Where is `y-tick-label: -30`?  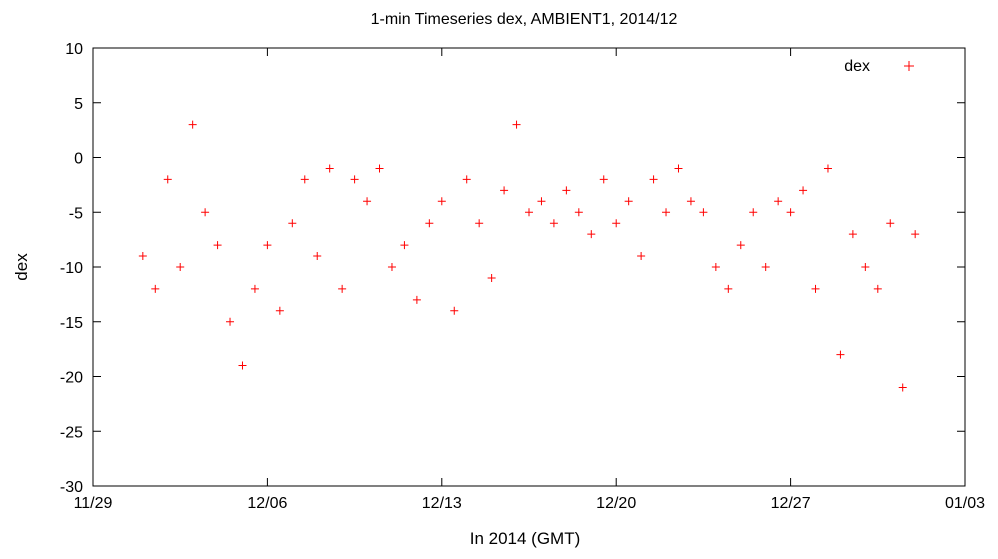
y-tick-label: -30 is located at coordinates (71, 487).